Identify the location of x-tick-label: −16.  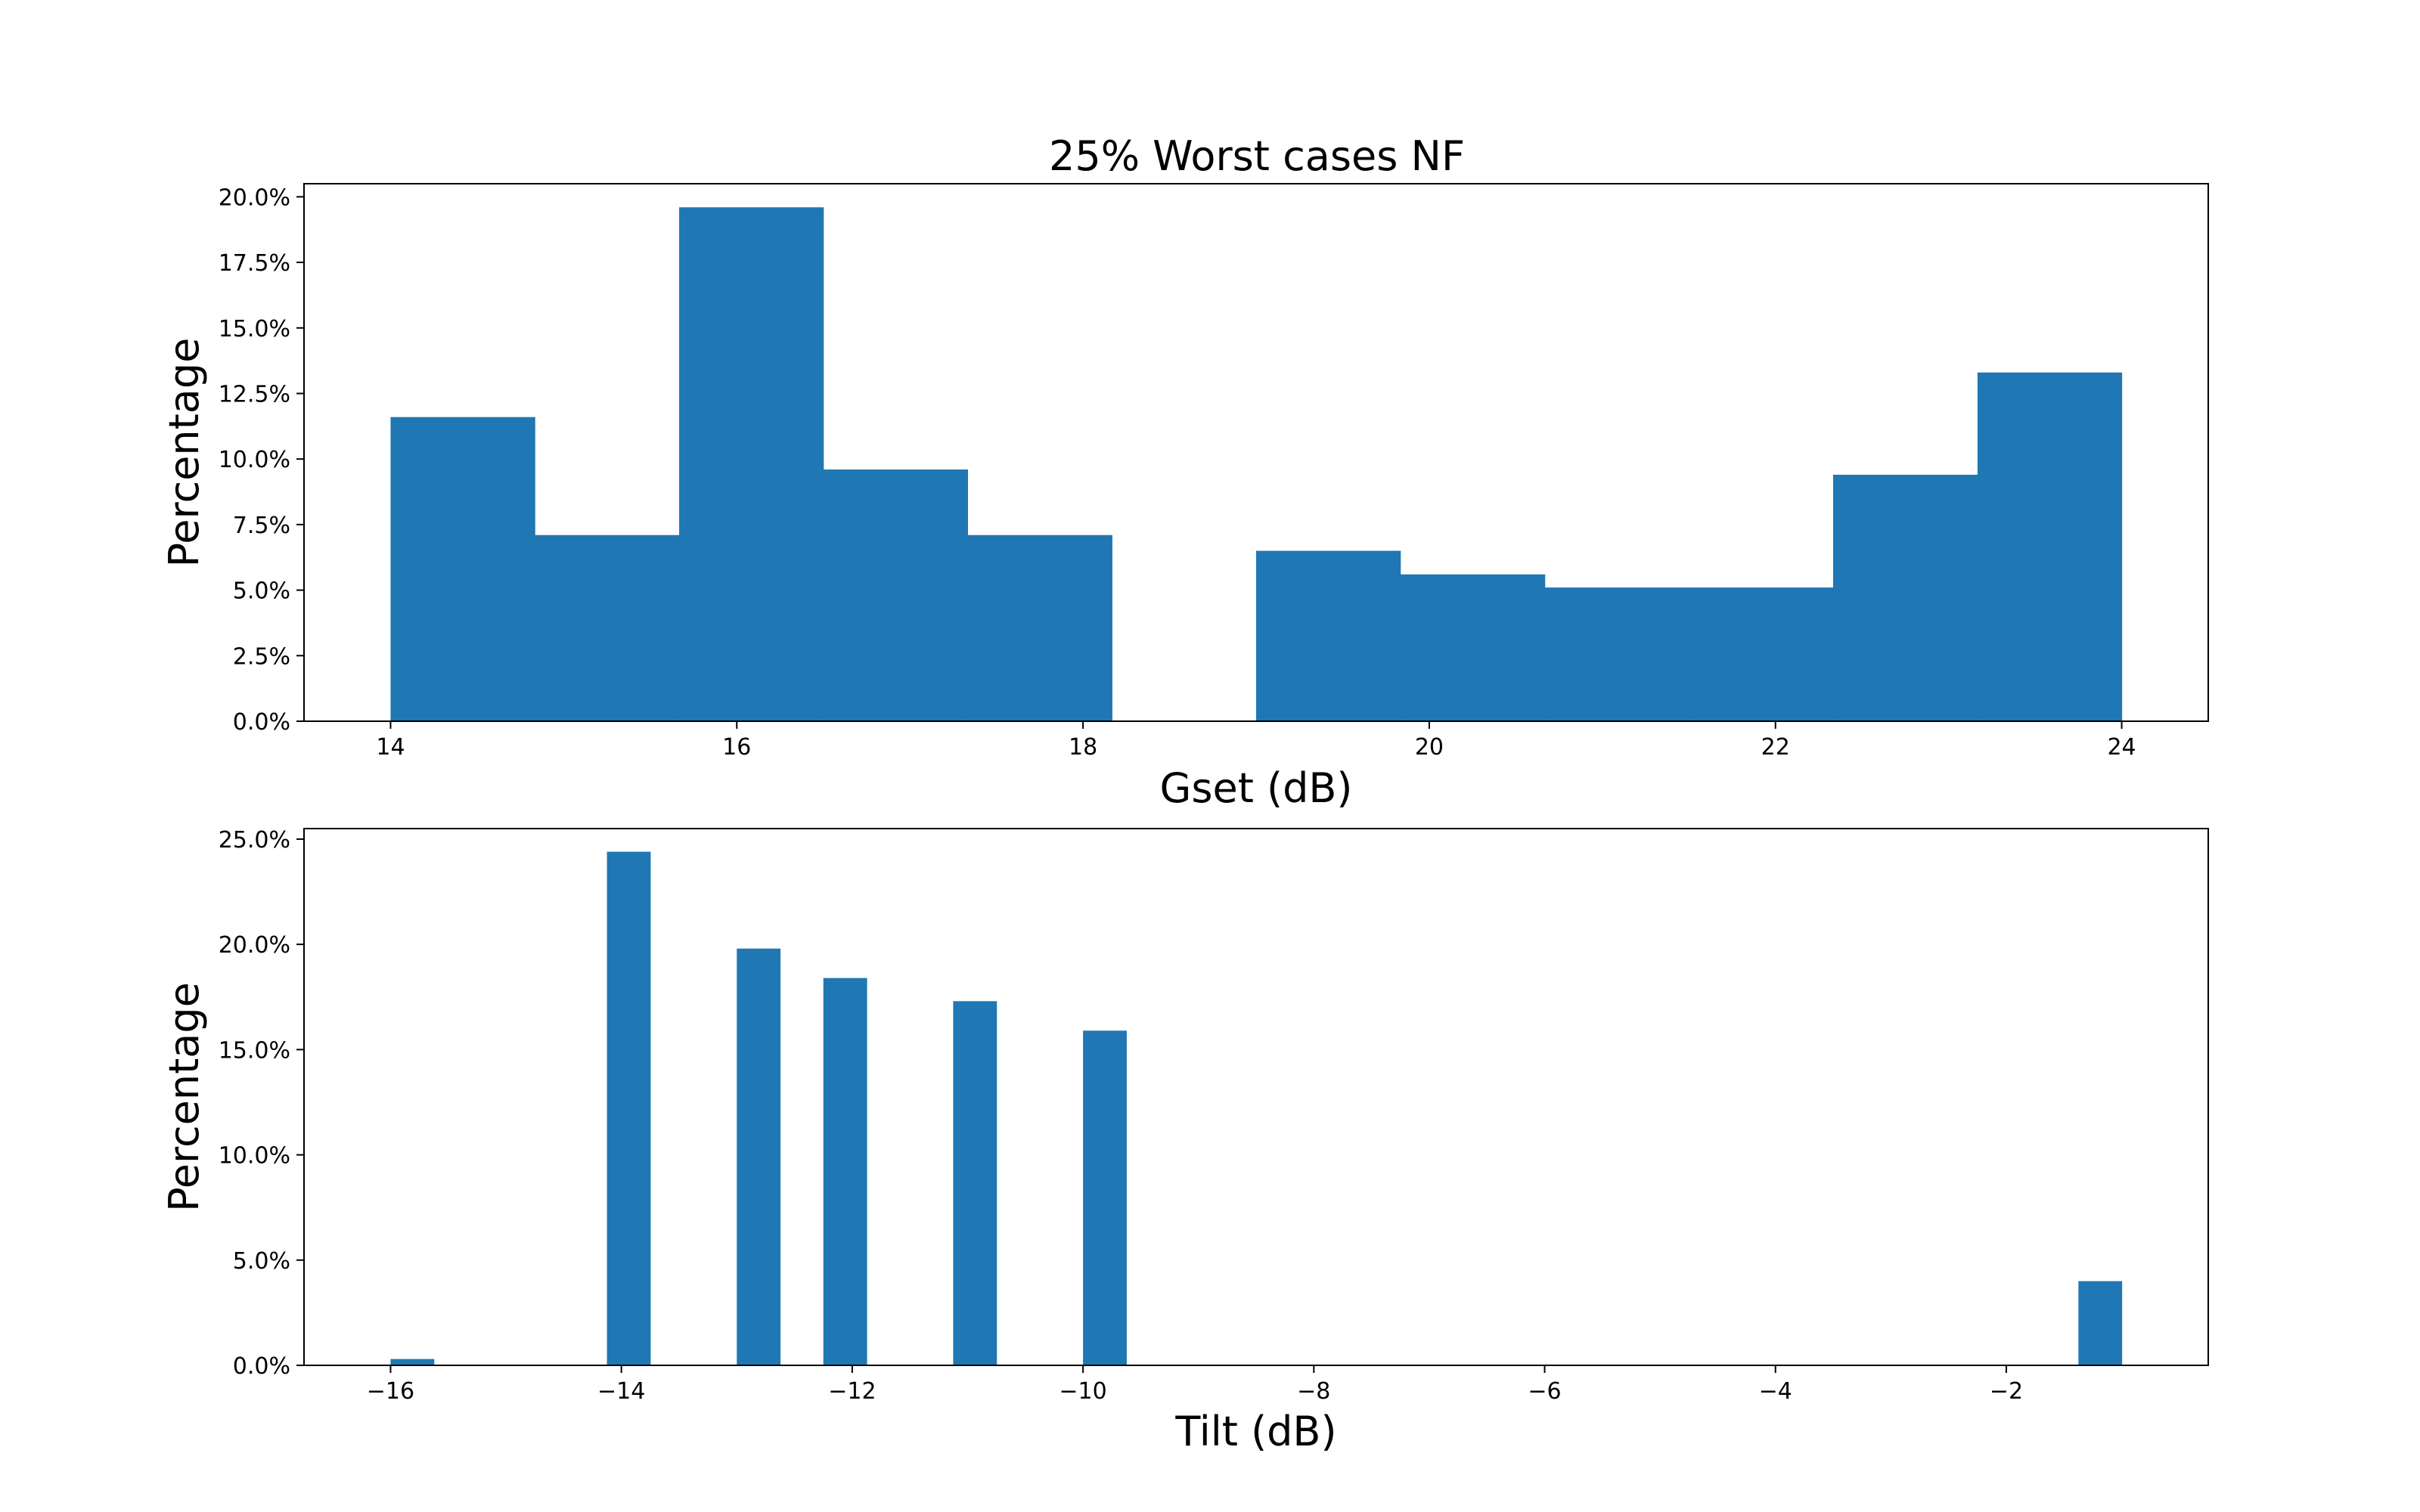
(390, 1391).